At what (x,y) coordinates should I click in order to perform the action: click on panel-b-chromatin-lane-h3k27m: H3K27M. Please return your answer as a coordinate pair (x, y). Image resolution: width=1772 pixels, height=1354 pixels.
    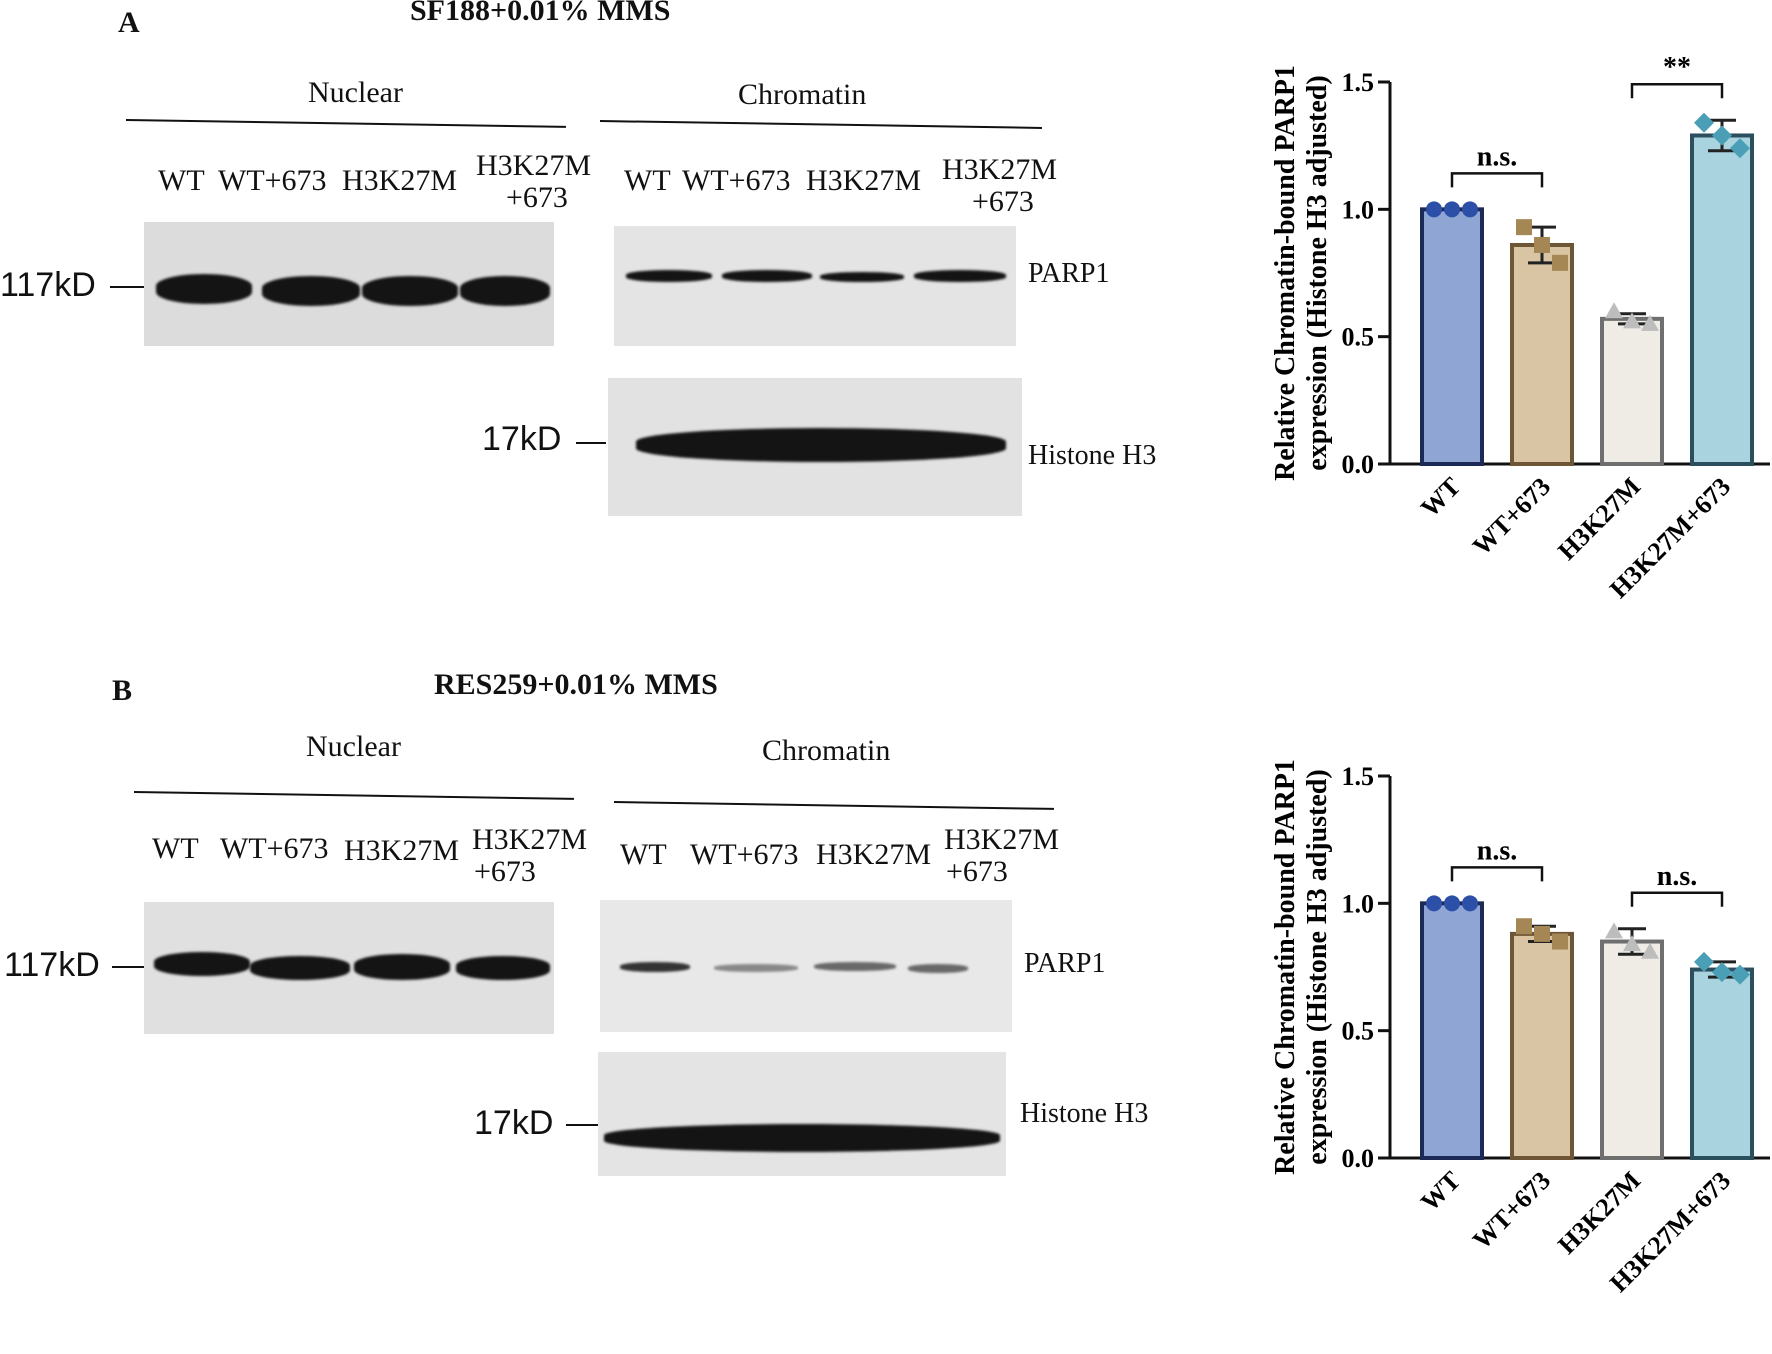
    Looking at the image, I should click on (874, 854).